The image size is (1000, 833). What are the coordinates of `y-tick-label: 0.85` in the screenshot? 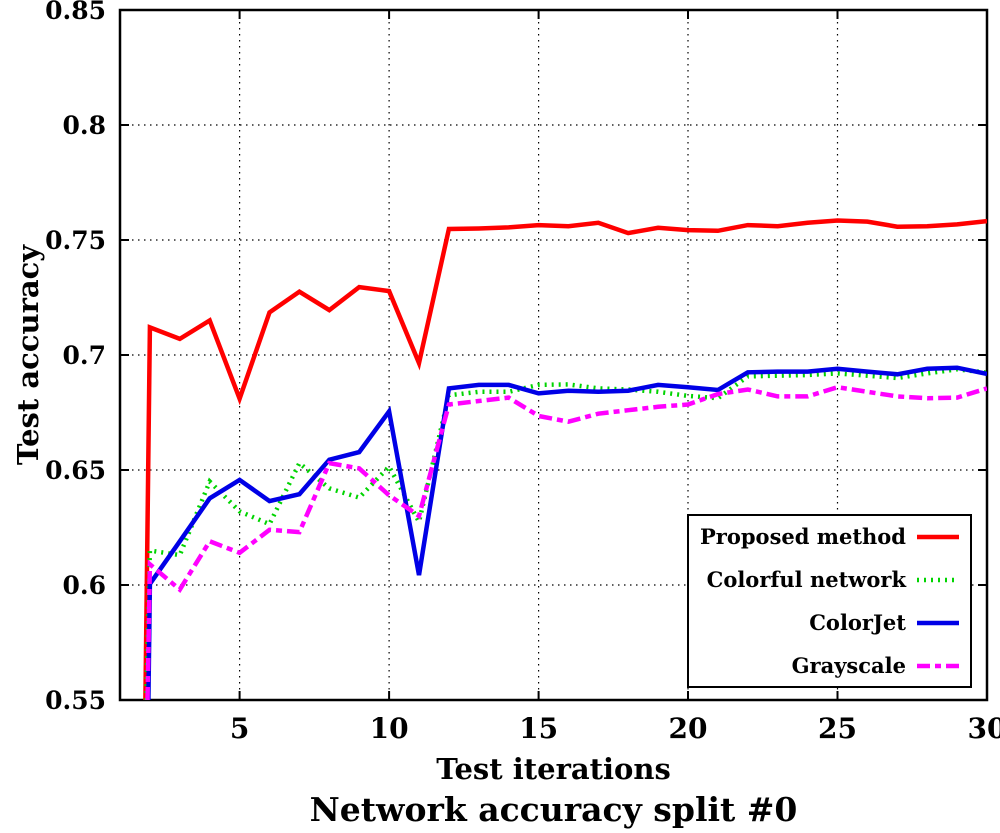 It's located at (75, 12).